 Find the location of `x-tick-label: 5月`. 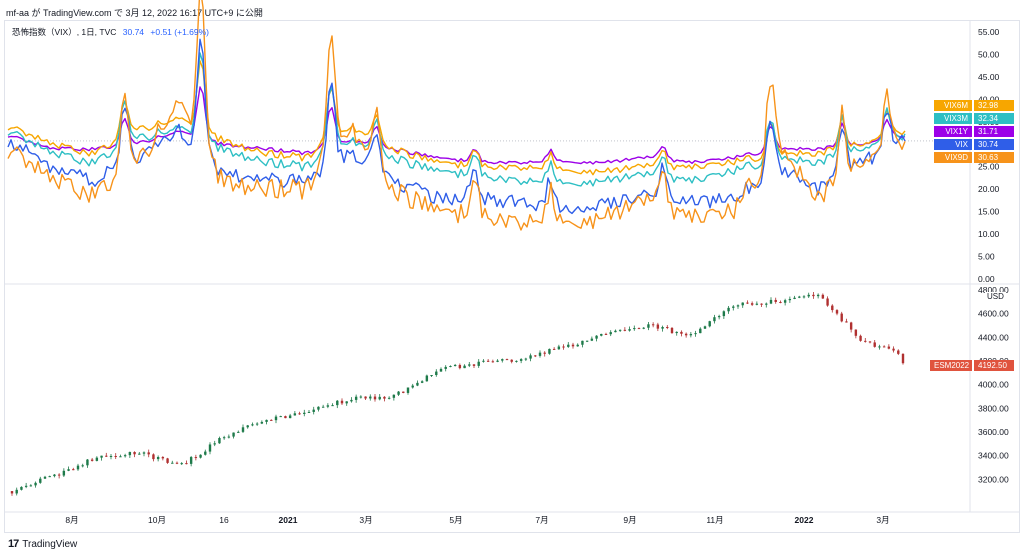

x-tick-label: 5月 is located at coordinates (455, 520).